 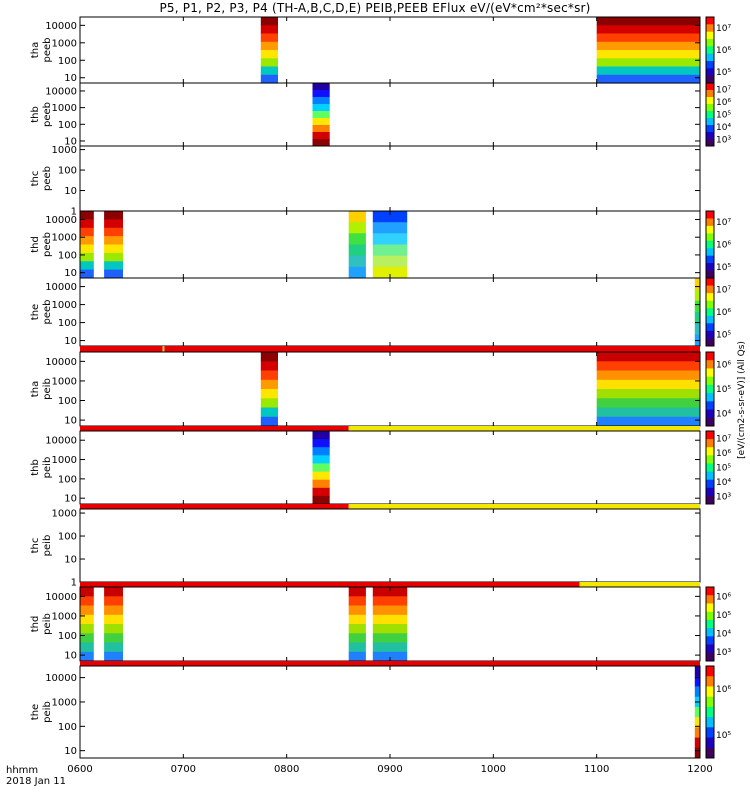 What do you see at coordinates (380, 114) in the screenshot?
I see `panel-thb-peeb: 10 100 1000 10000 thb peeb 10³ 10⁴ 10⁵ 10⁶ 10⁷` at bounding box center [380, 114].